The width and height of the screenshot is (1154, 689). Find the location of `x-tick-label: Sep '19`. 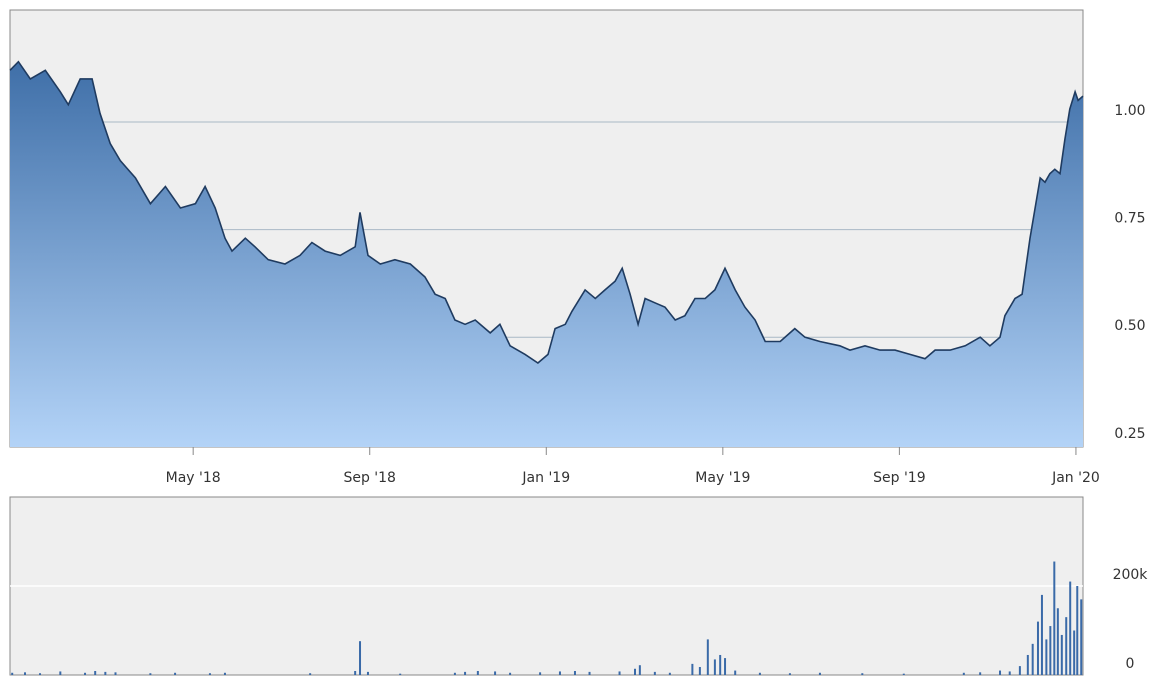

x-tick-label: Sep '19 is located at coordinates (899, 478).